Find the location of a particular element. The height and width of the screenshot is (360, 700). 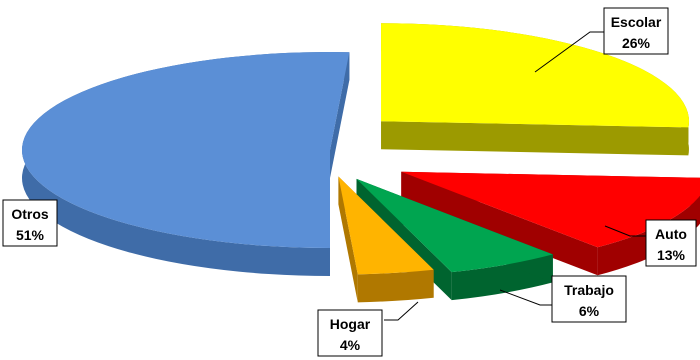

leader-trabajo is located at coordinates (525, 297).